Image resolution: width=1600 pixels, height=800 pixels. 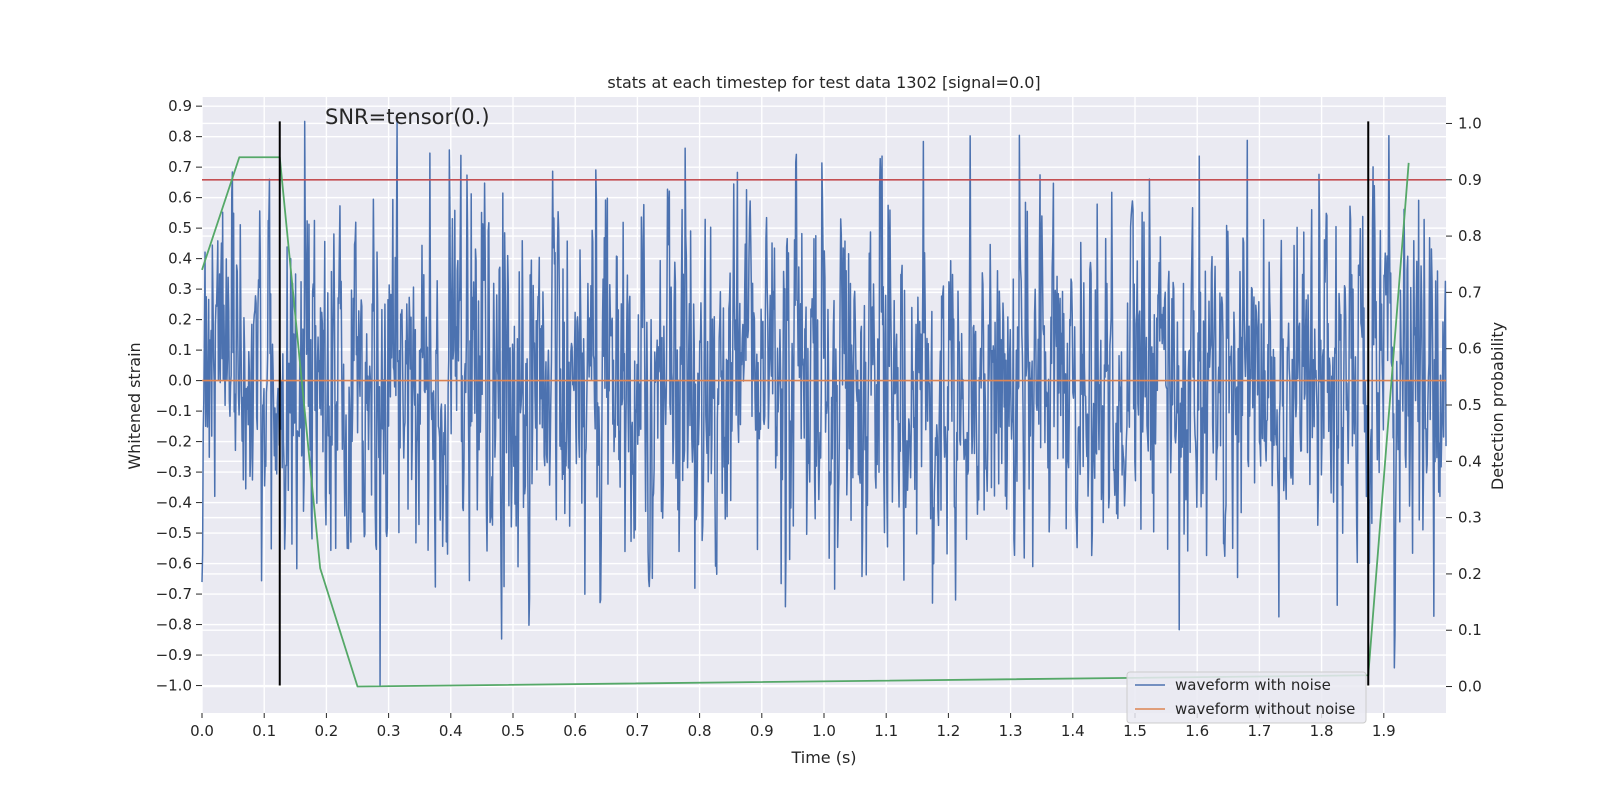 I want to click on y-tick-label: −0.3, so click(x=174, y=472).